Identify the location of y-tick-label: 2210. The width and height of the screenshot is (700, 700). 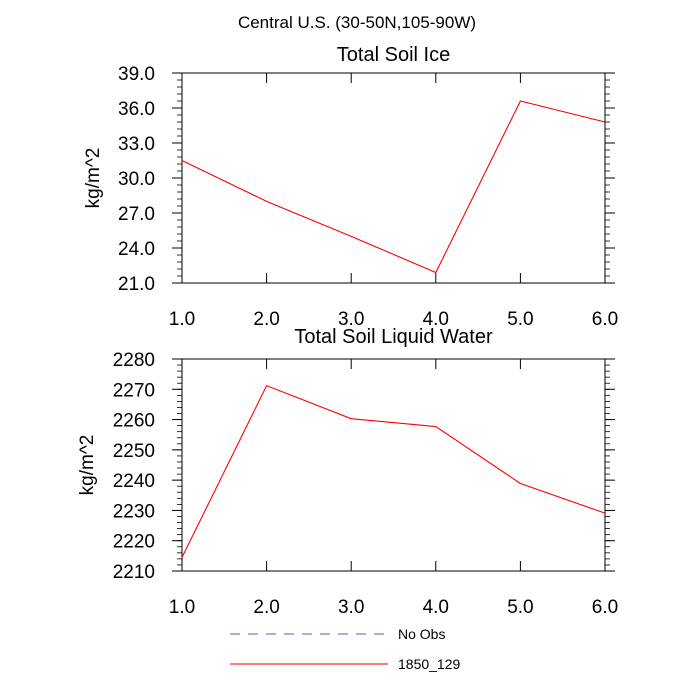
(134, 572).